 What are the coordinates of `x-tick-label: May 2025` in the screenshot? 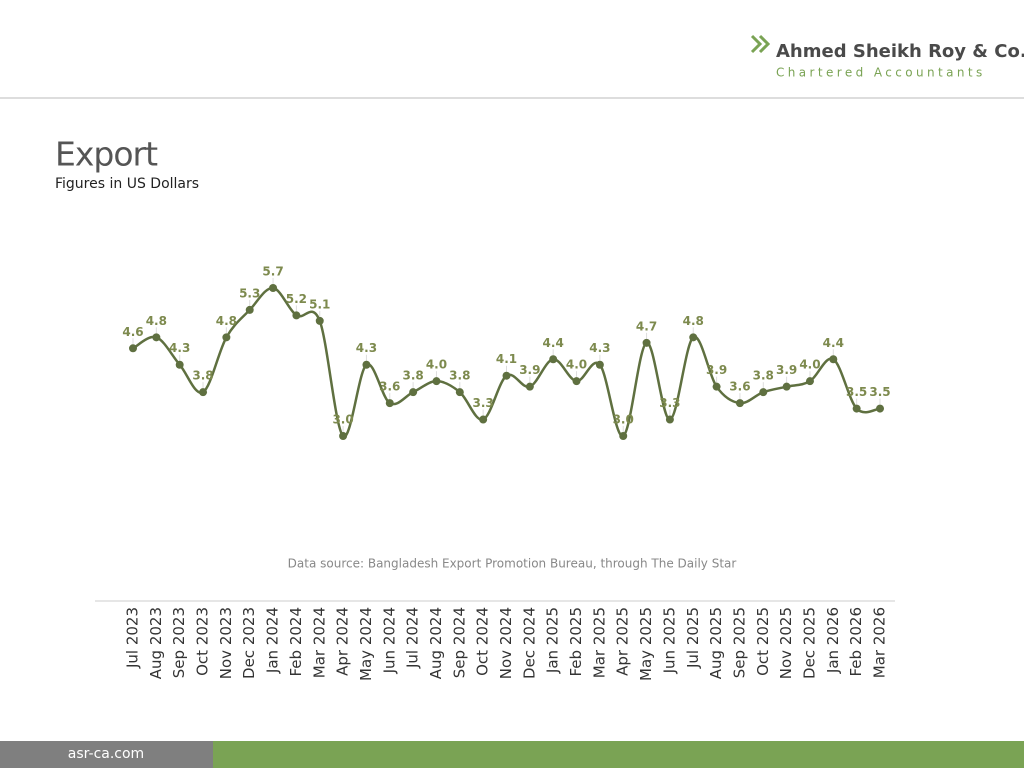 It's located at (646, 644).